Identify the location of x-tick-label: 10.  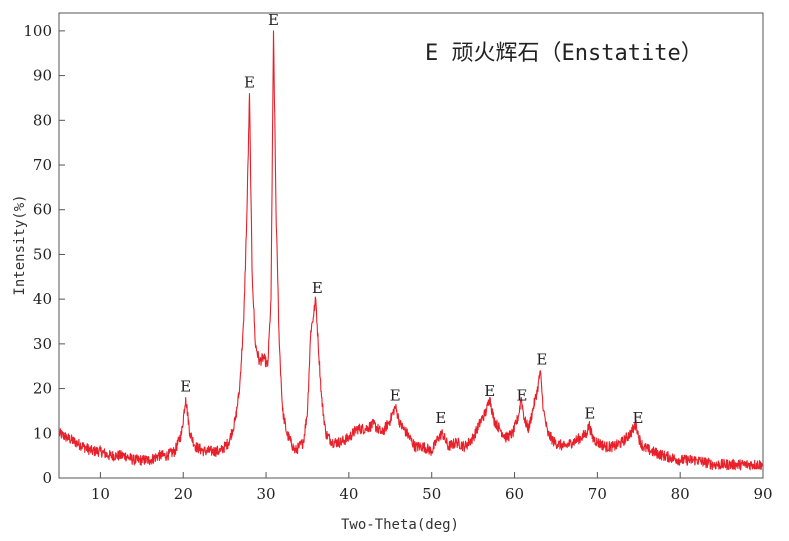
(100, 494).